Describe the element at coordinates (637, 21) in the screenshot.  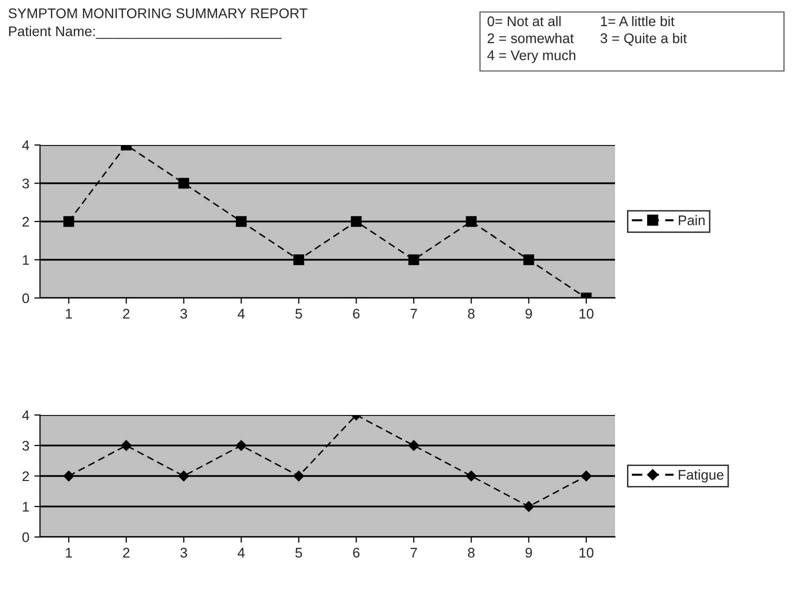
I see `text: 1= A little bit` at that location.